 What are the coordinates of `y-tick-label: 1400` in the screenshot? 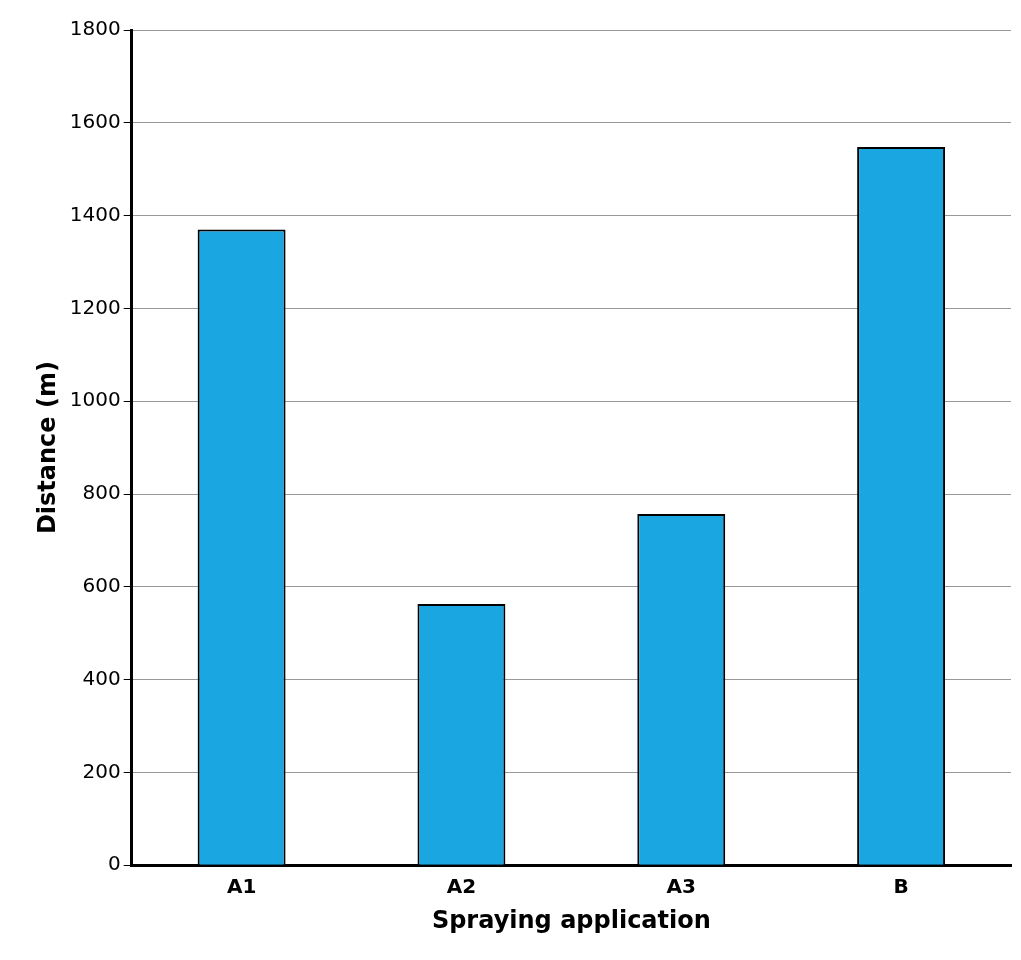 It's located at (95, 213).